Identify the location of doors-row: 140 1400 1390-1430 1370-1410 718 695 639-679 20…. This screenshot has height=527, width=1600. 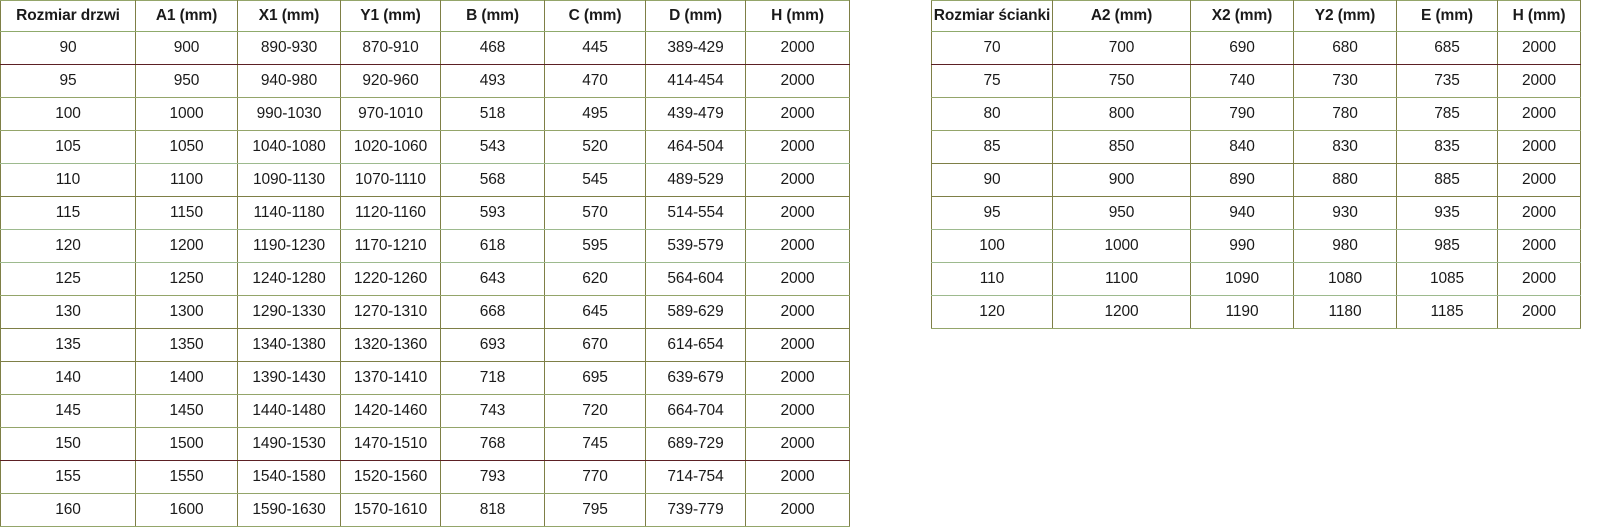
(425, 378).